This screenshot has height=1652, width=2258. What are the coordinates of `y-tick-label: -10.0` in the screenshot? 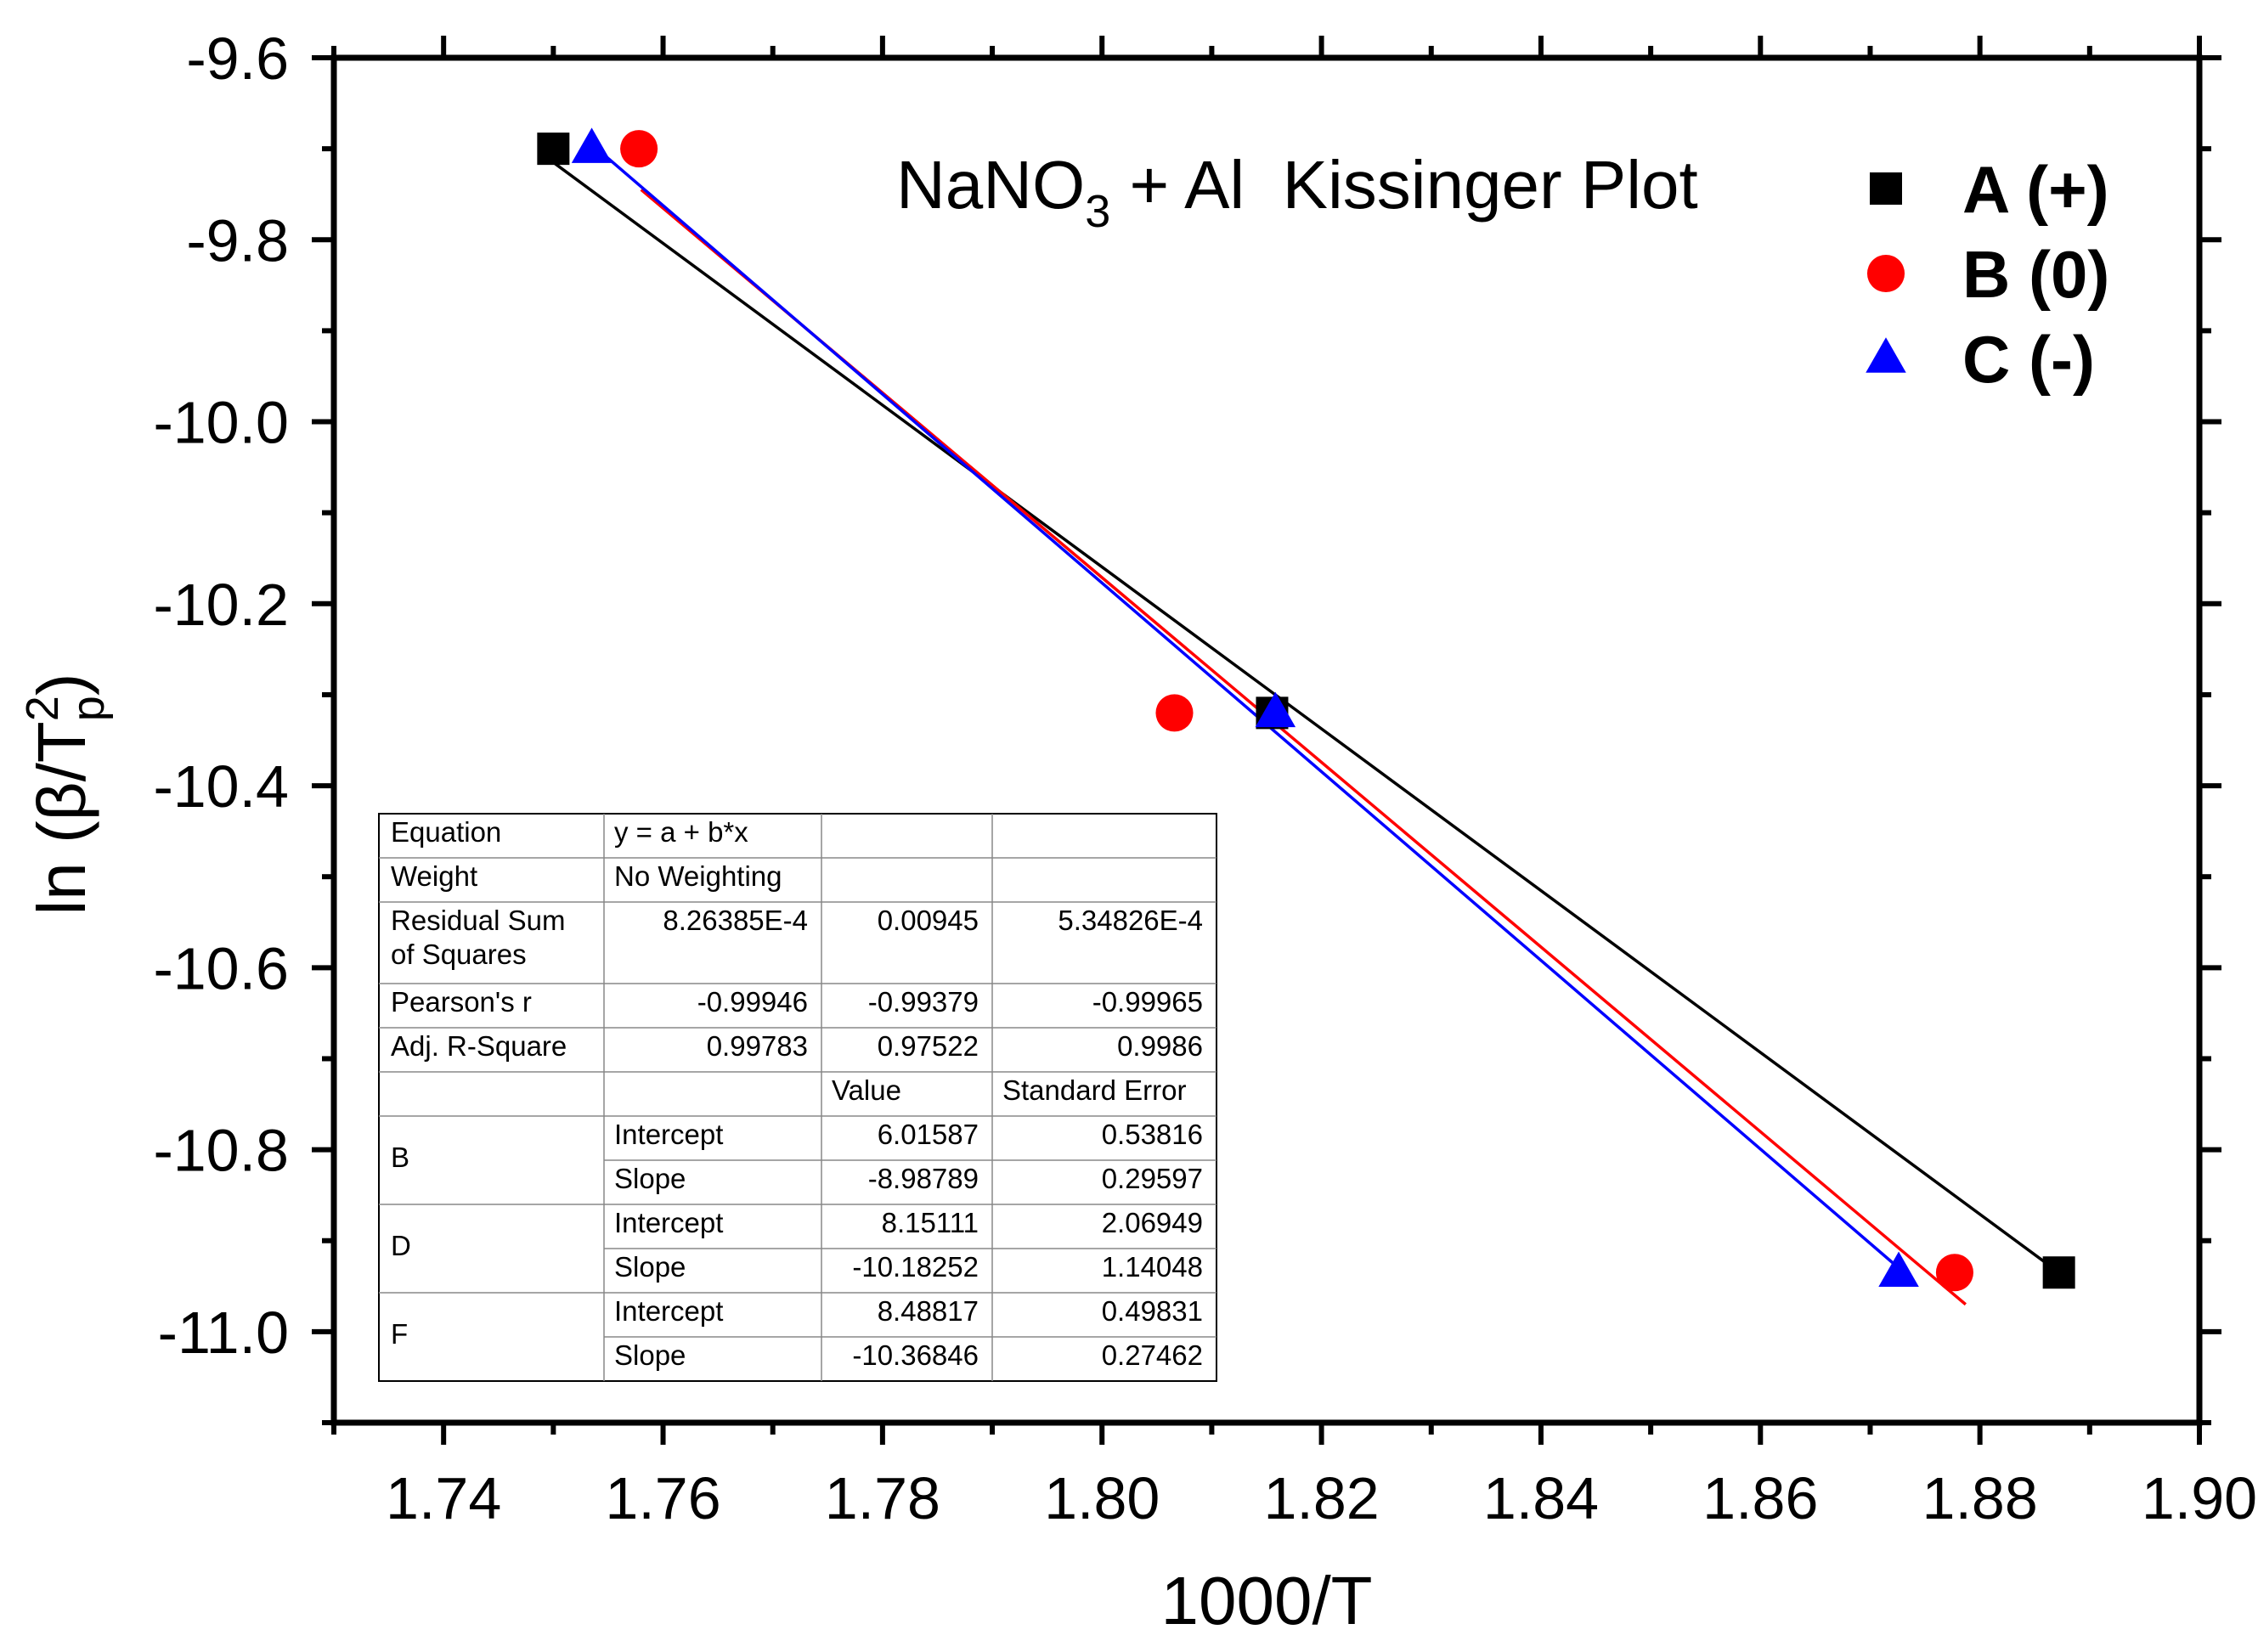 It's located at (221, 423).